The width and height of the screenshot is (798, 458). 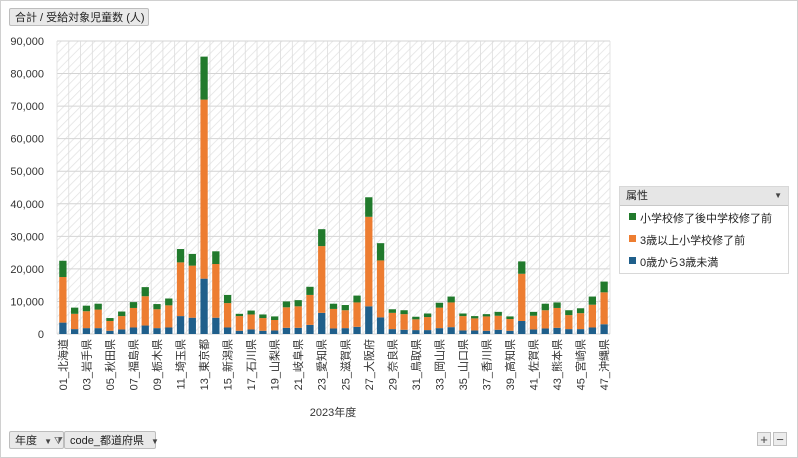 I want to click on legend-field-button: 属性 ▼, so click(x=704, y=196).